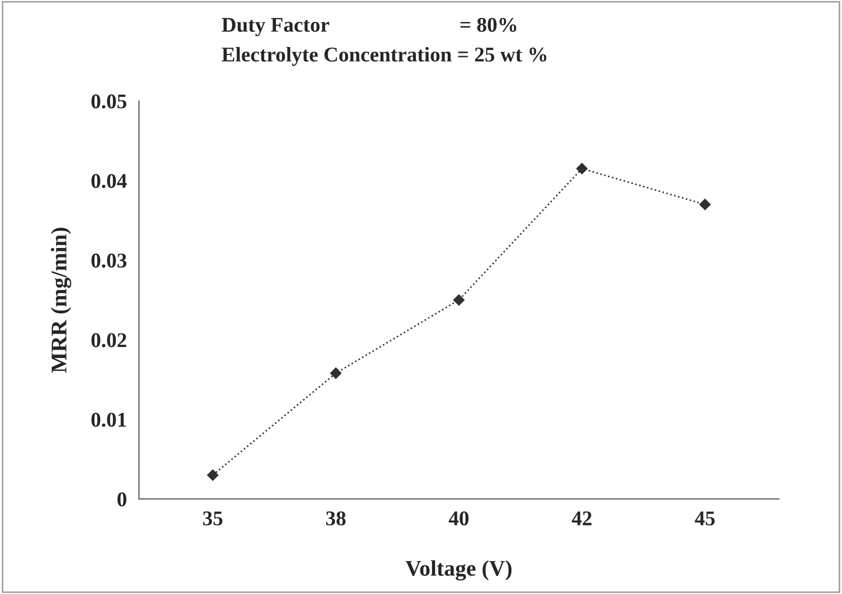 The height and width of the screenshot is (594, 842). What do you see at coordinates (109, 181) in the screenshot?
I see `y-tick-label: 0.04` at bounding box center [109, 181].